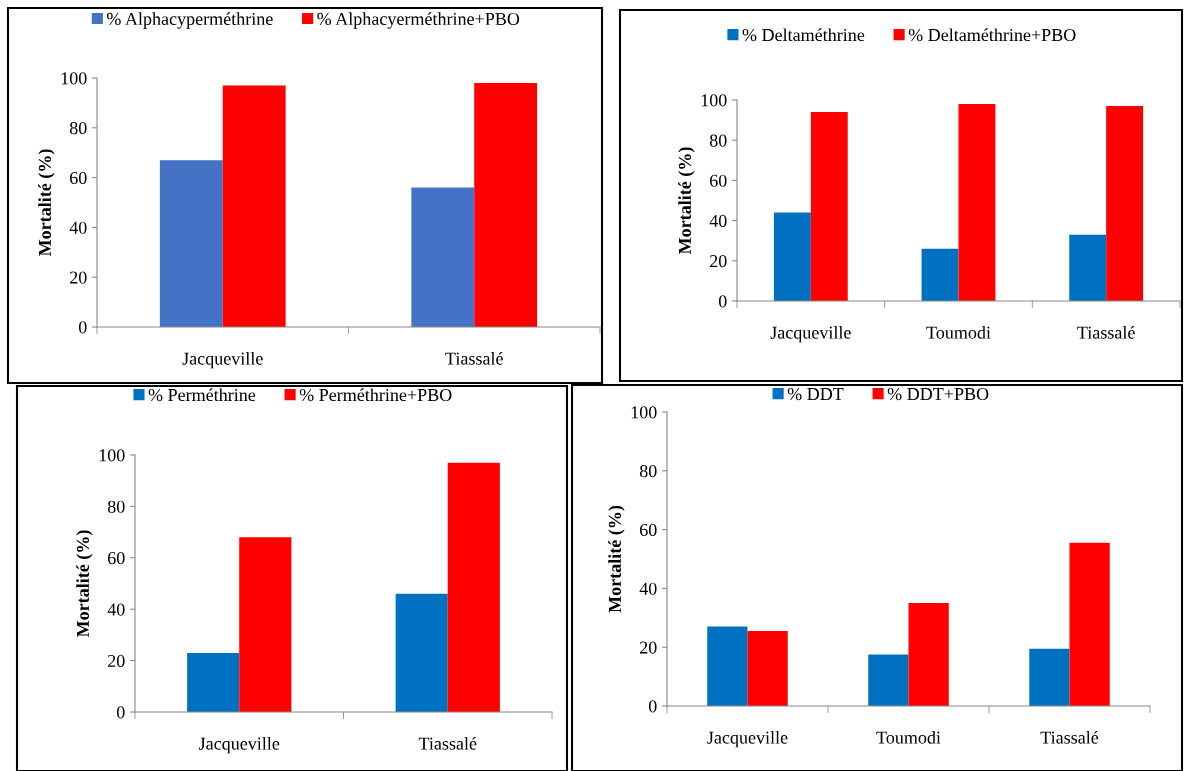 This screenshot has width=1185, height=771. I want to click on legend-label: % Deltaméthrine+PBO, so click(992, 35).